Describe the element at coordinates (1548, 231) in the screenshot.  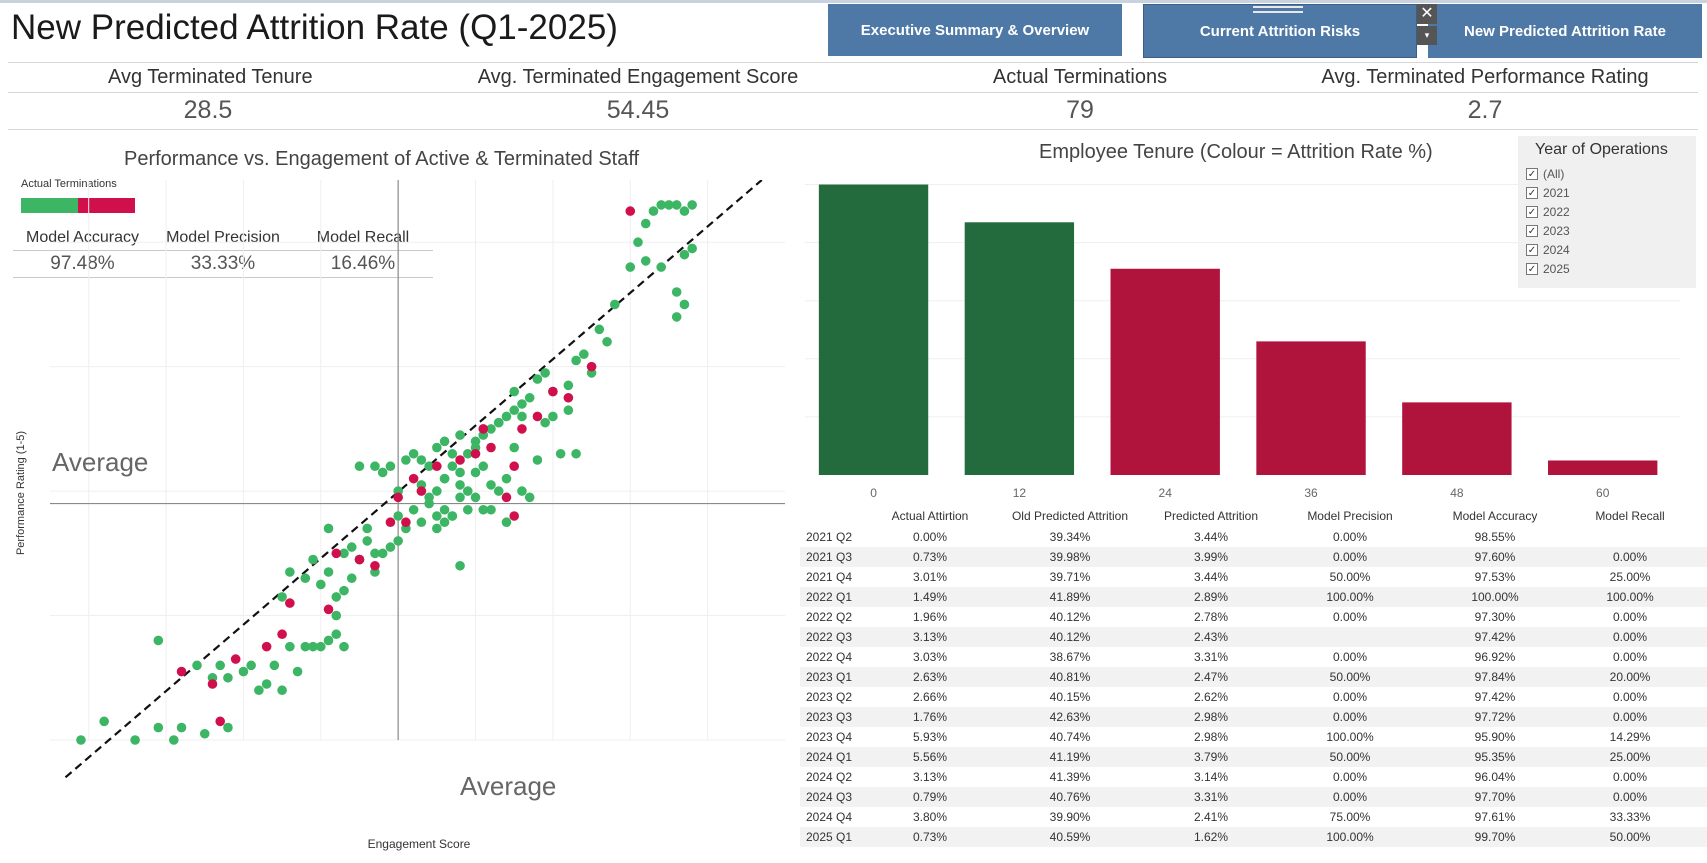
I see `filter-item-2023: ✓ 2023` at that location.